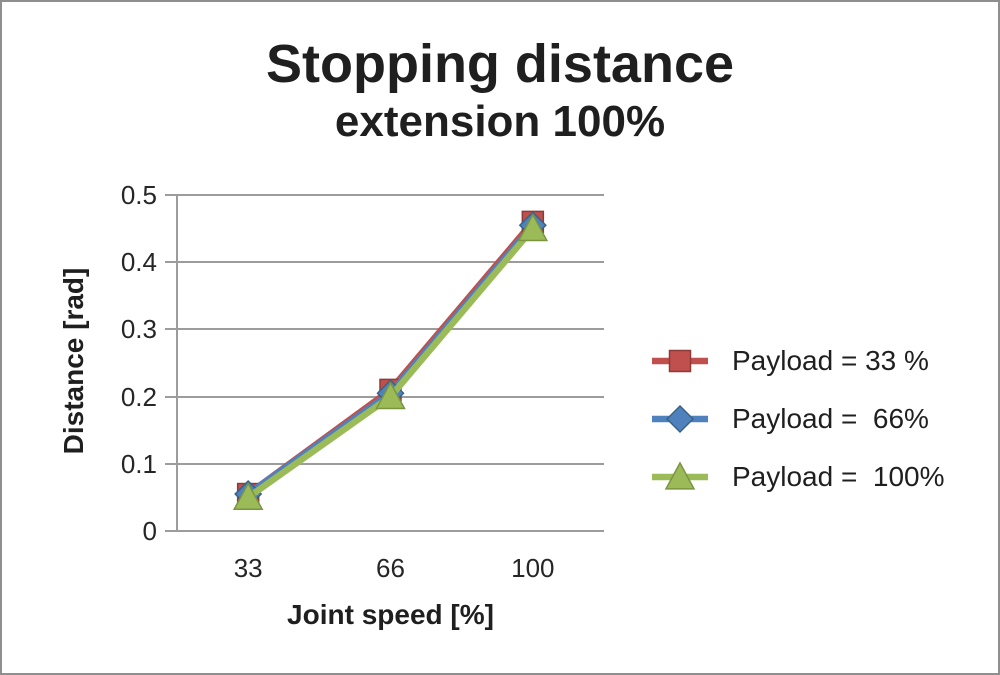 The width and height of the screenshot is (1000, 675). Describe the element at coordinates (177, 363) in the screenshot. I see `y-axis-line` at that location.